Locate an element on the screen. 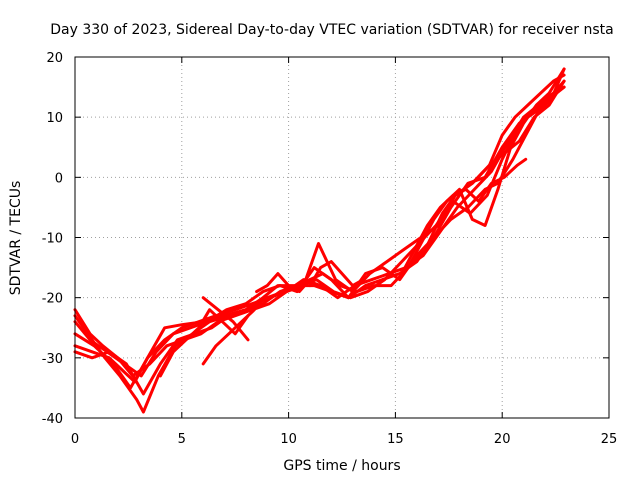 Image resolution: width=640 pixels, height=480 pixels. y-tick-label: -30 is located at coordinates (52, 359).